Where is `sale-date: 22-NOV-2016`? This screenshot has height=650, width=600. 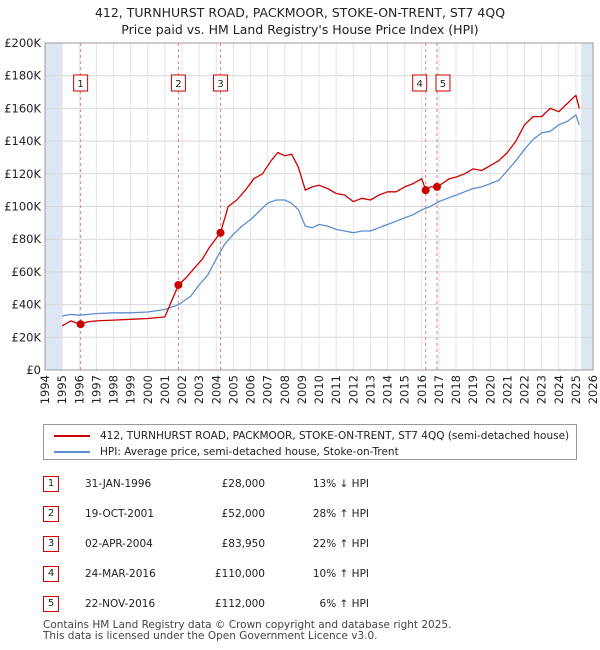 sale-date: 22-NOV-2016 is located at coordinates (120, 604).